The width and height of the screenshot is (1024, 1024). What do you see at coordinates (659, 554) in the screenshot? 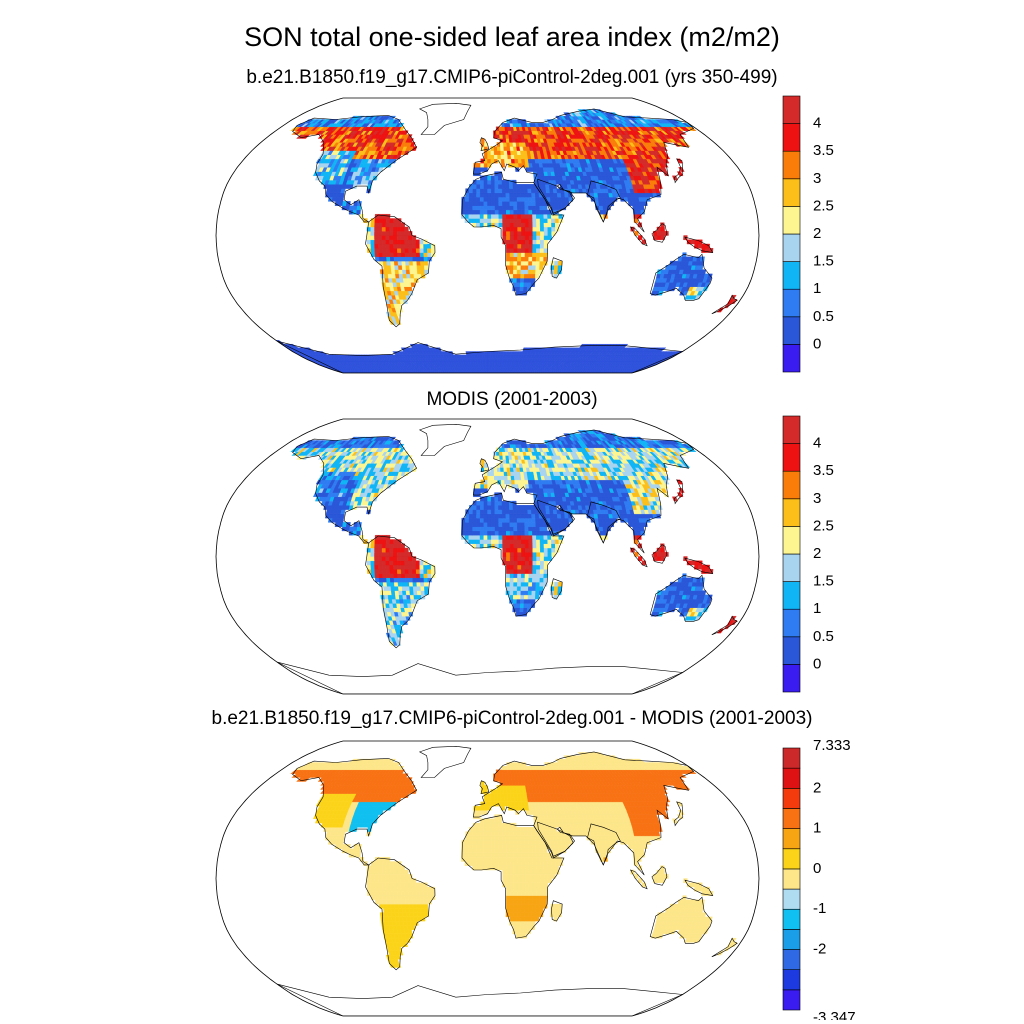
I see `coastline-borneo` at bounding box center [659, 554].